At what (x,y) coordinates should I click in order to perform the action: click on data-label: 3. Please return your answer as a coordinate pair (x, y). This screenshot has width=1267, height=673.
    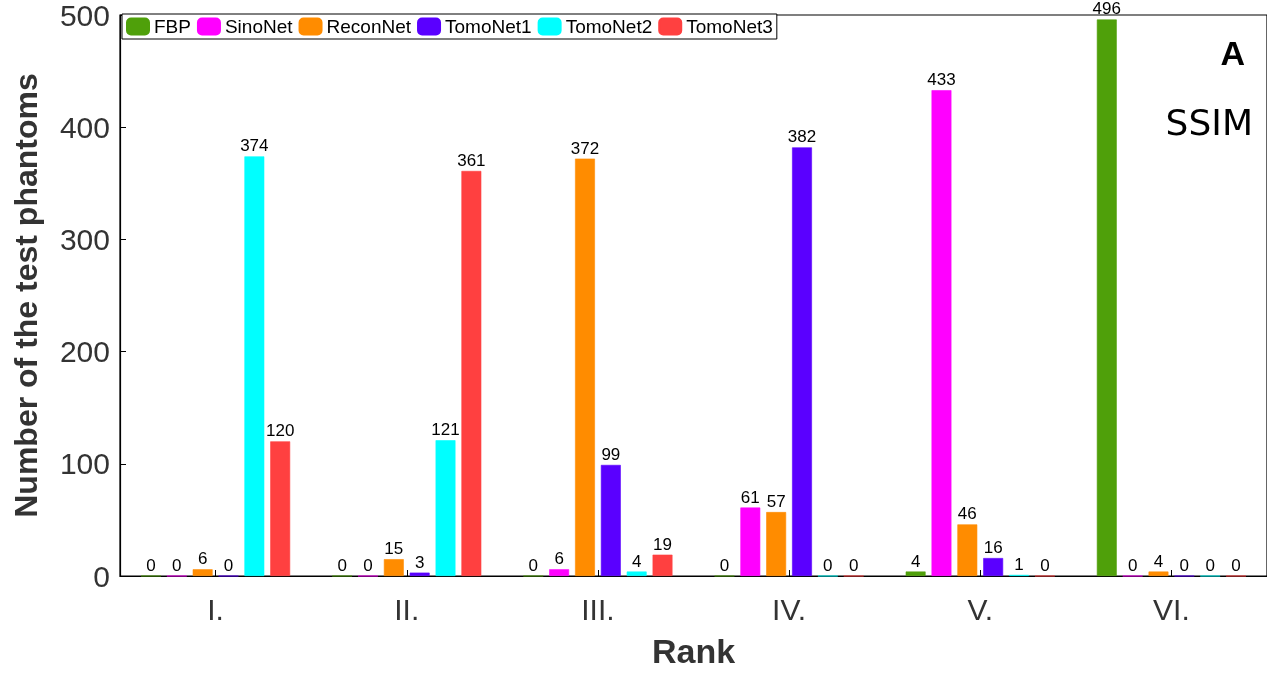
    Looking at the image, I should click on (419, 562).